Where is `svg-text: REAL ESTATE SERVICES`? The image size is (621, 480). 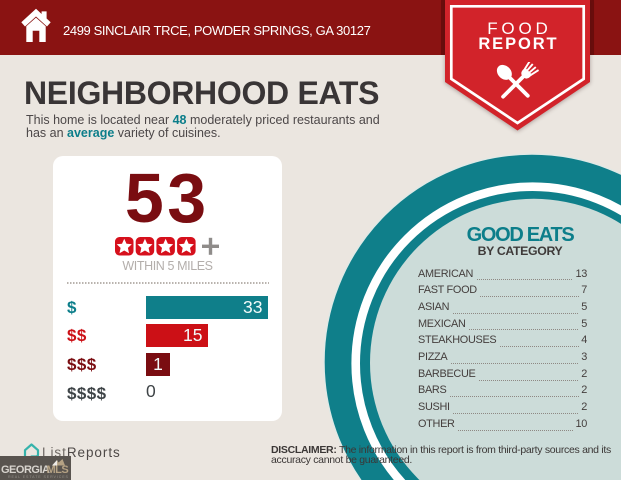 svg-text: REAL ESTATE SERVICES is located at coordinates (38, 477).